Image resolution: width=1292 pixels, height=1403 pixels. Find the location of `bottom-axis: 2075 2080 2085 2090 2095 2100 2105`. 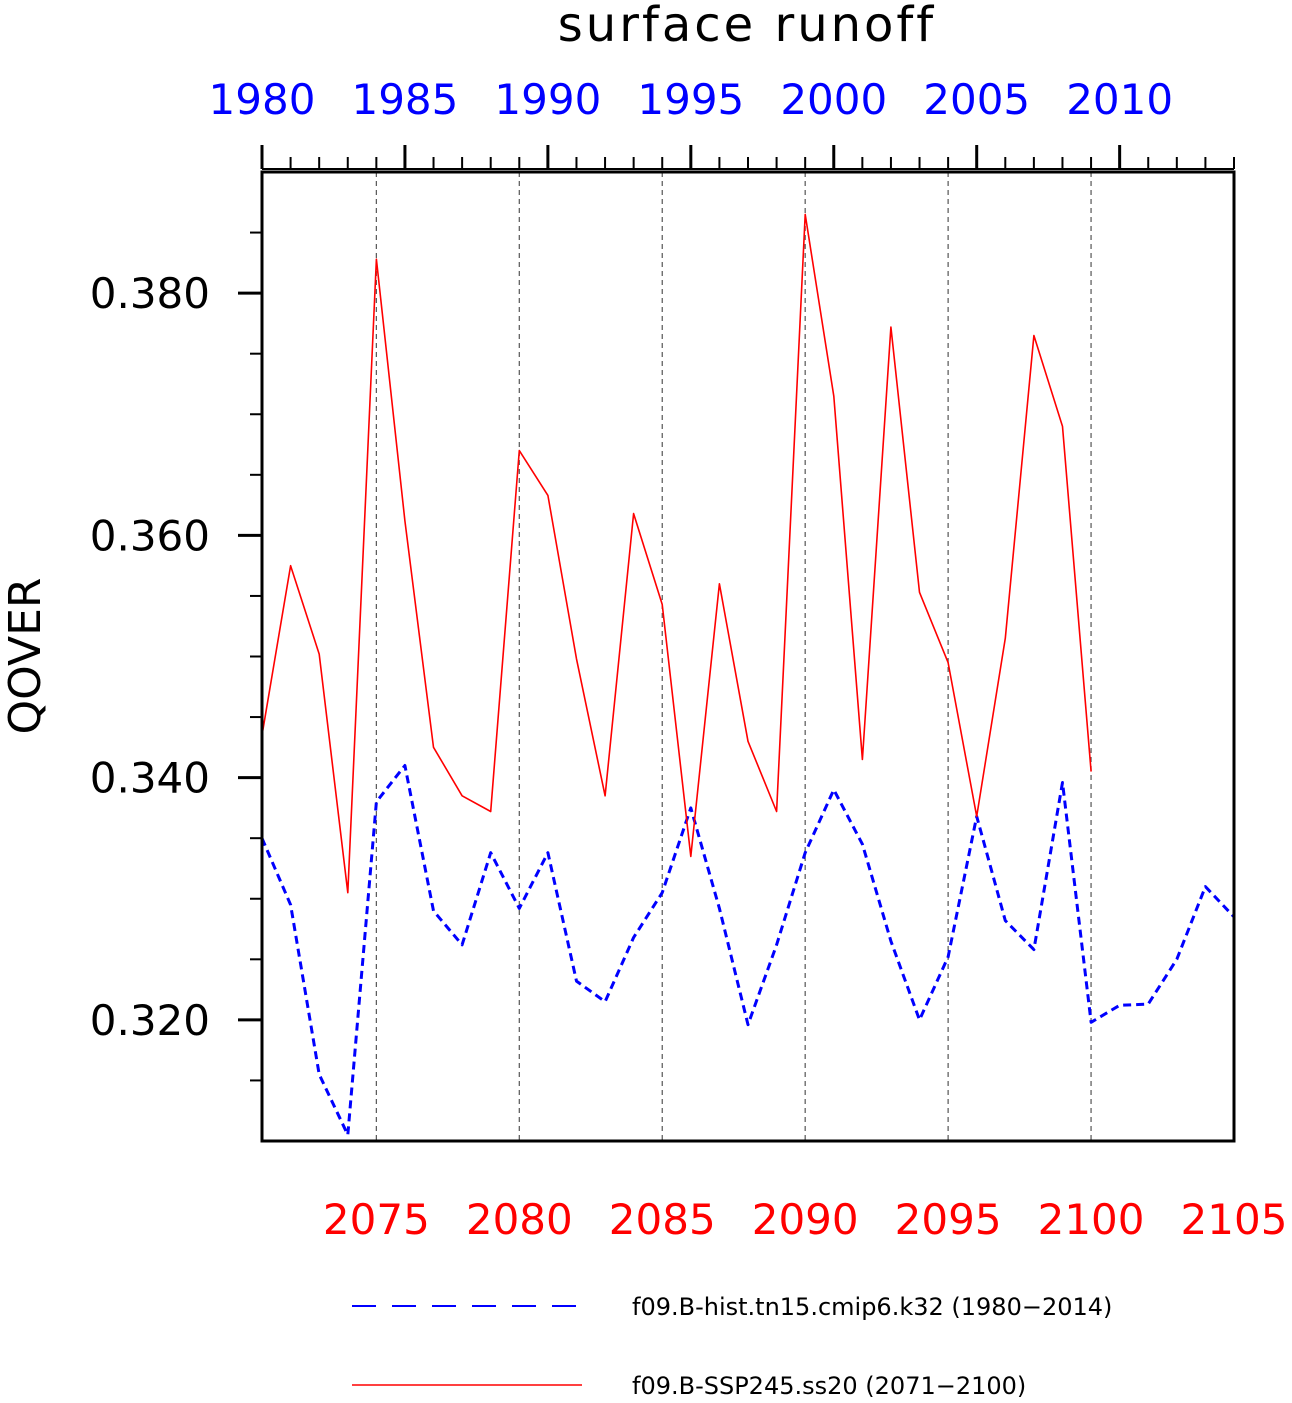

bottom-axis: 2075 2080 2085 2090 2095 2100 2105 is located at coordinates (805, 1219).